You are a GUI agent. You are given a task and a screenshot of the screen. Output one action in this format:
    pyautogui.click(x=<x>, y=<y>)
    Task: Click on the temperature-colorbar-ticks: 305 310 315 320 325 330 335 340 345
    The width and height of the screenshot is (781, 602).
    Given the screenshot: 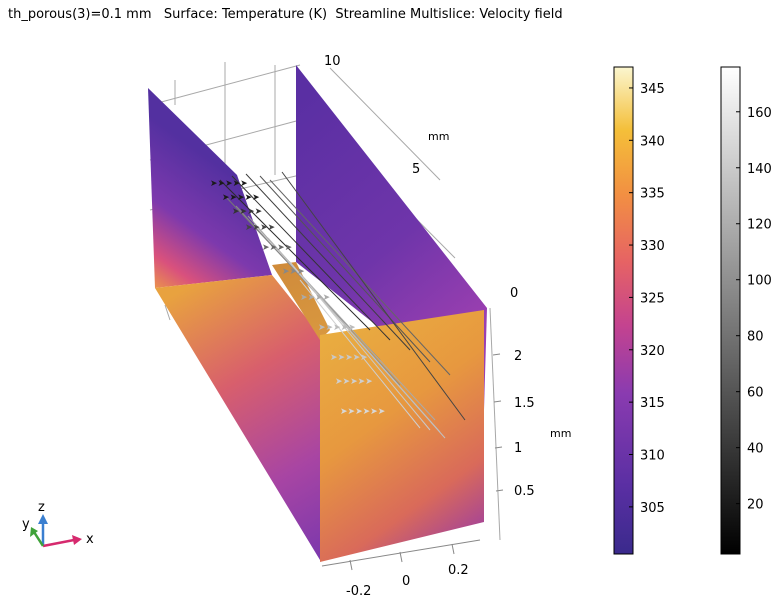 What is the action you would take?
    pyautogui.click(x=647, y=299)
    